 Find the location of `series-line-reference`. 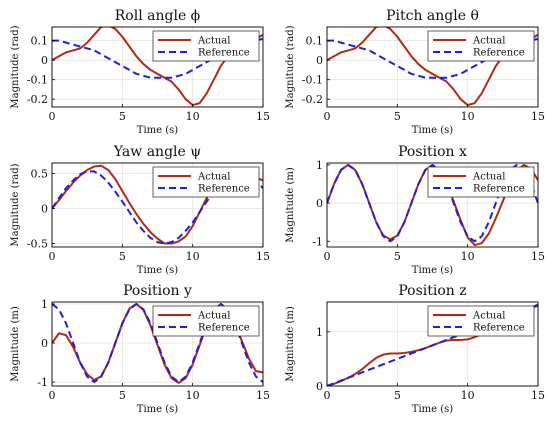

series-line-reference is located at coordinates (157, 343).